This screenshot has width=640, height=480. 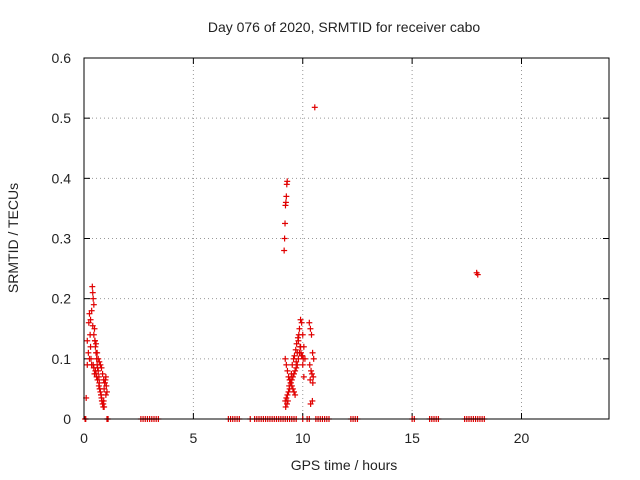 What do you see at coordinates (62, 239) in the screenshot?
I see `y-tick-label: 0.3` at bounding box center [62, 239].